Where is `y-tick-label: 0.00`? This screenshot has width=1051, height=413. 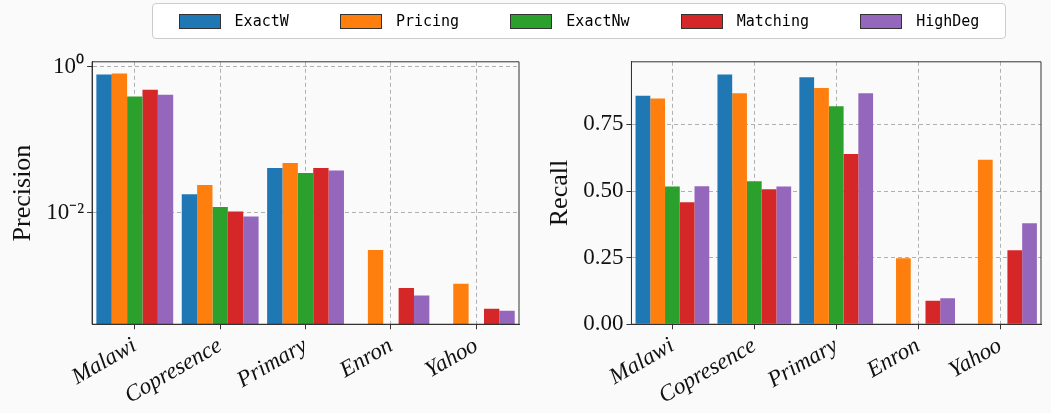
y-tick-label: 0.00 is located at coordinates (603, 323).